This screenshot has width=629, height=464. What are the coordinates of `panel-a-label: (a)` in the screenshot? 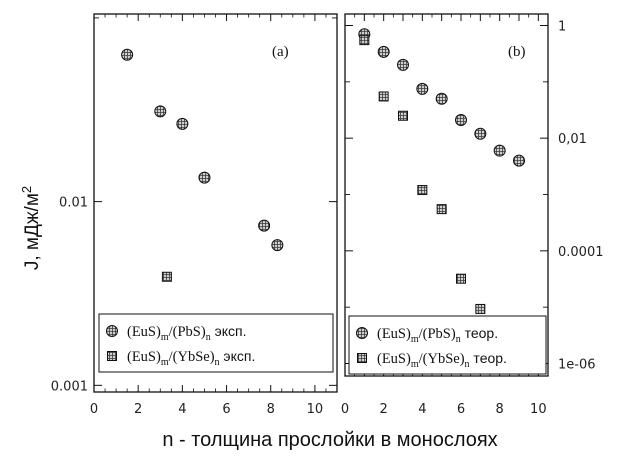 It's located at (280, 52).